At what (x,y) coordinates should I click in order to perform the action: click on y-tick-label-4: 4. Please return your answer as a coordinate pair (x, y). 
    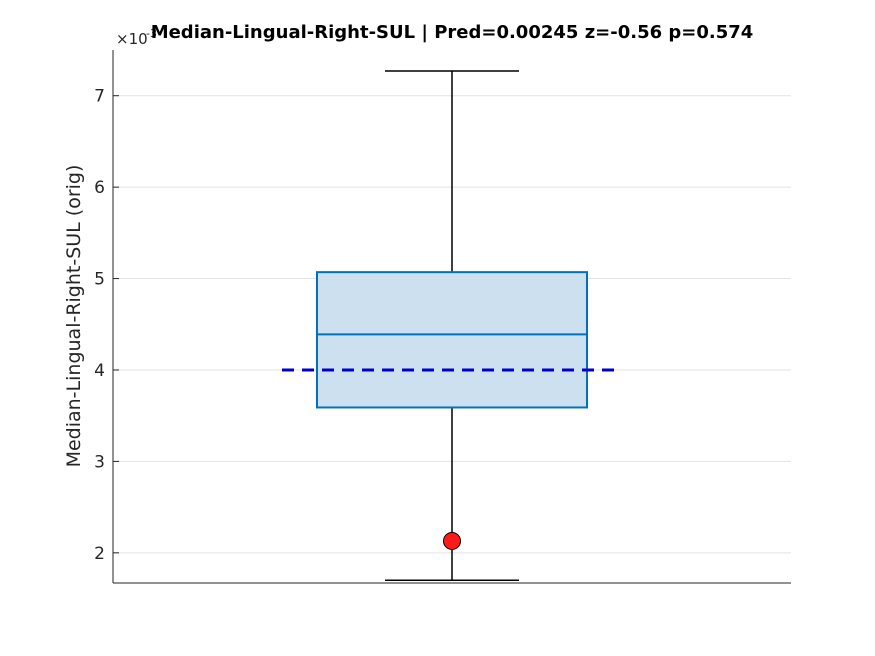
    Looking at the image, I should click on (99, 371).